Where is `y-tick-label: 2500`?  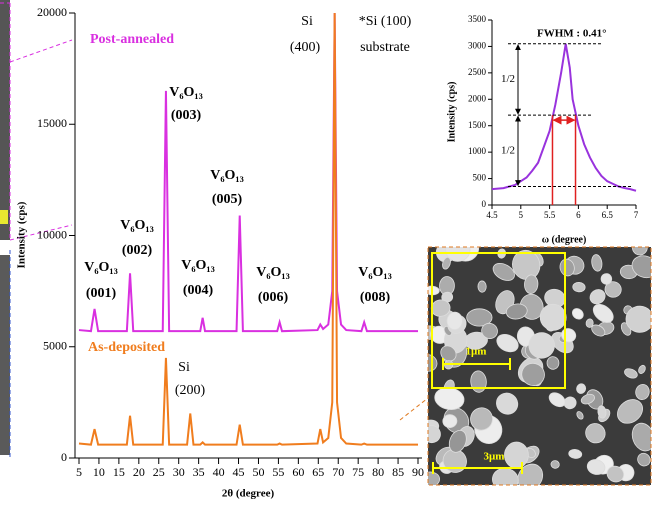
y-tick-label: 2500 is located at coordinates (477, 72).